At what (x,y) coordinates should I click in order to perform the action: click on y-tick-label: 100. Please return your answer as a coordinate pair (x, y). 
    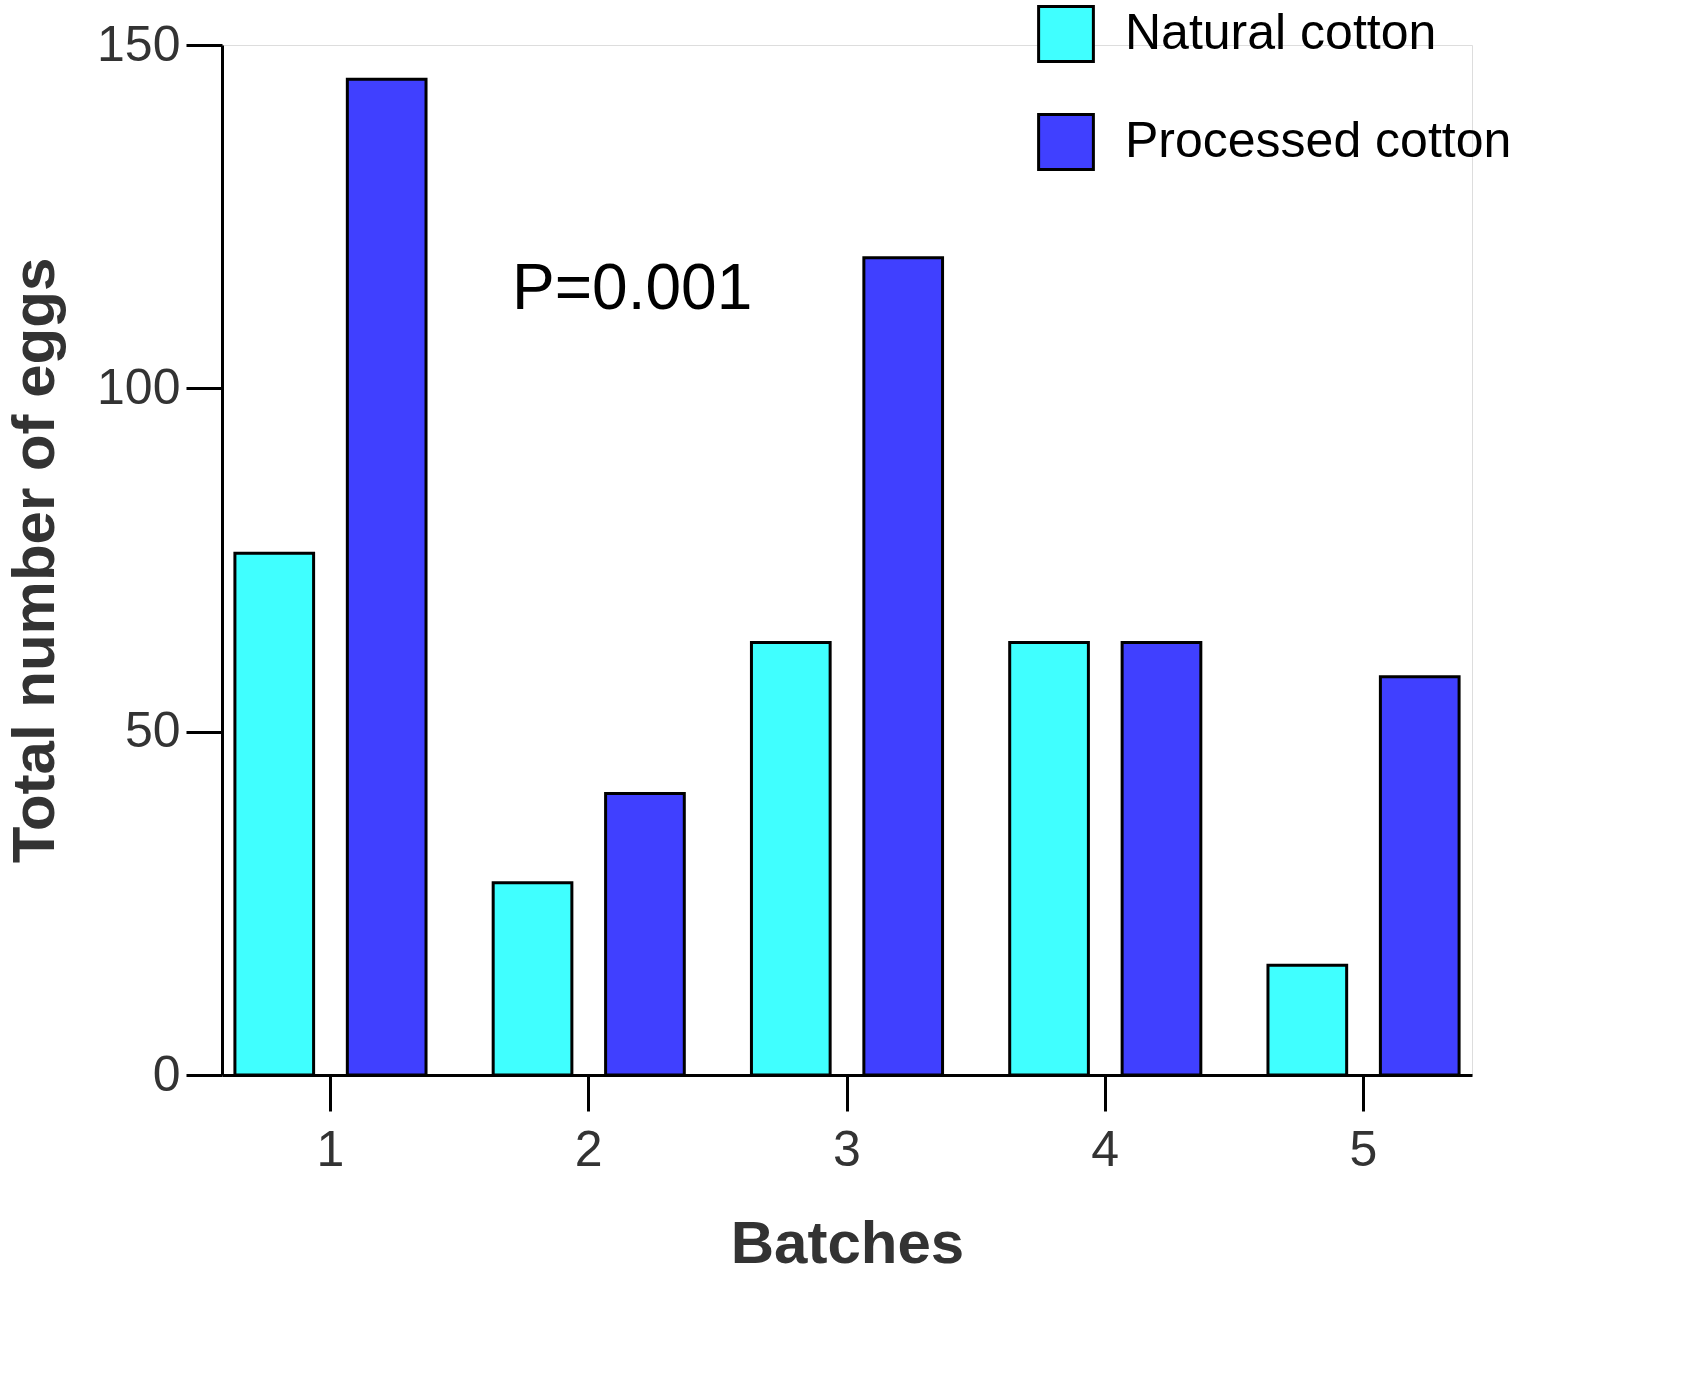
    Looking at the image, I should click on (139, 386).